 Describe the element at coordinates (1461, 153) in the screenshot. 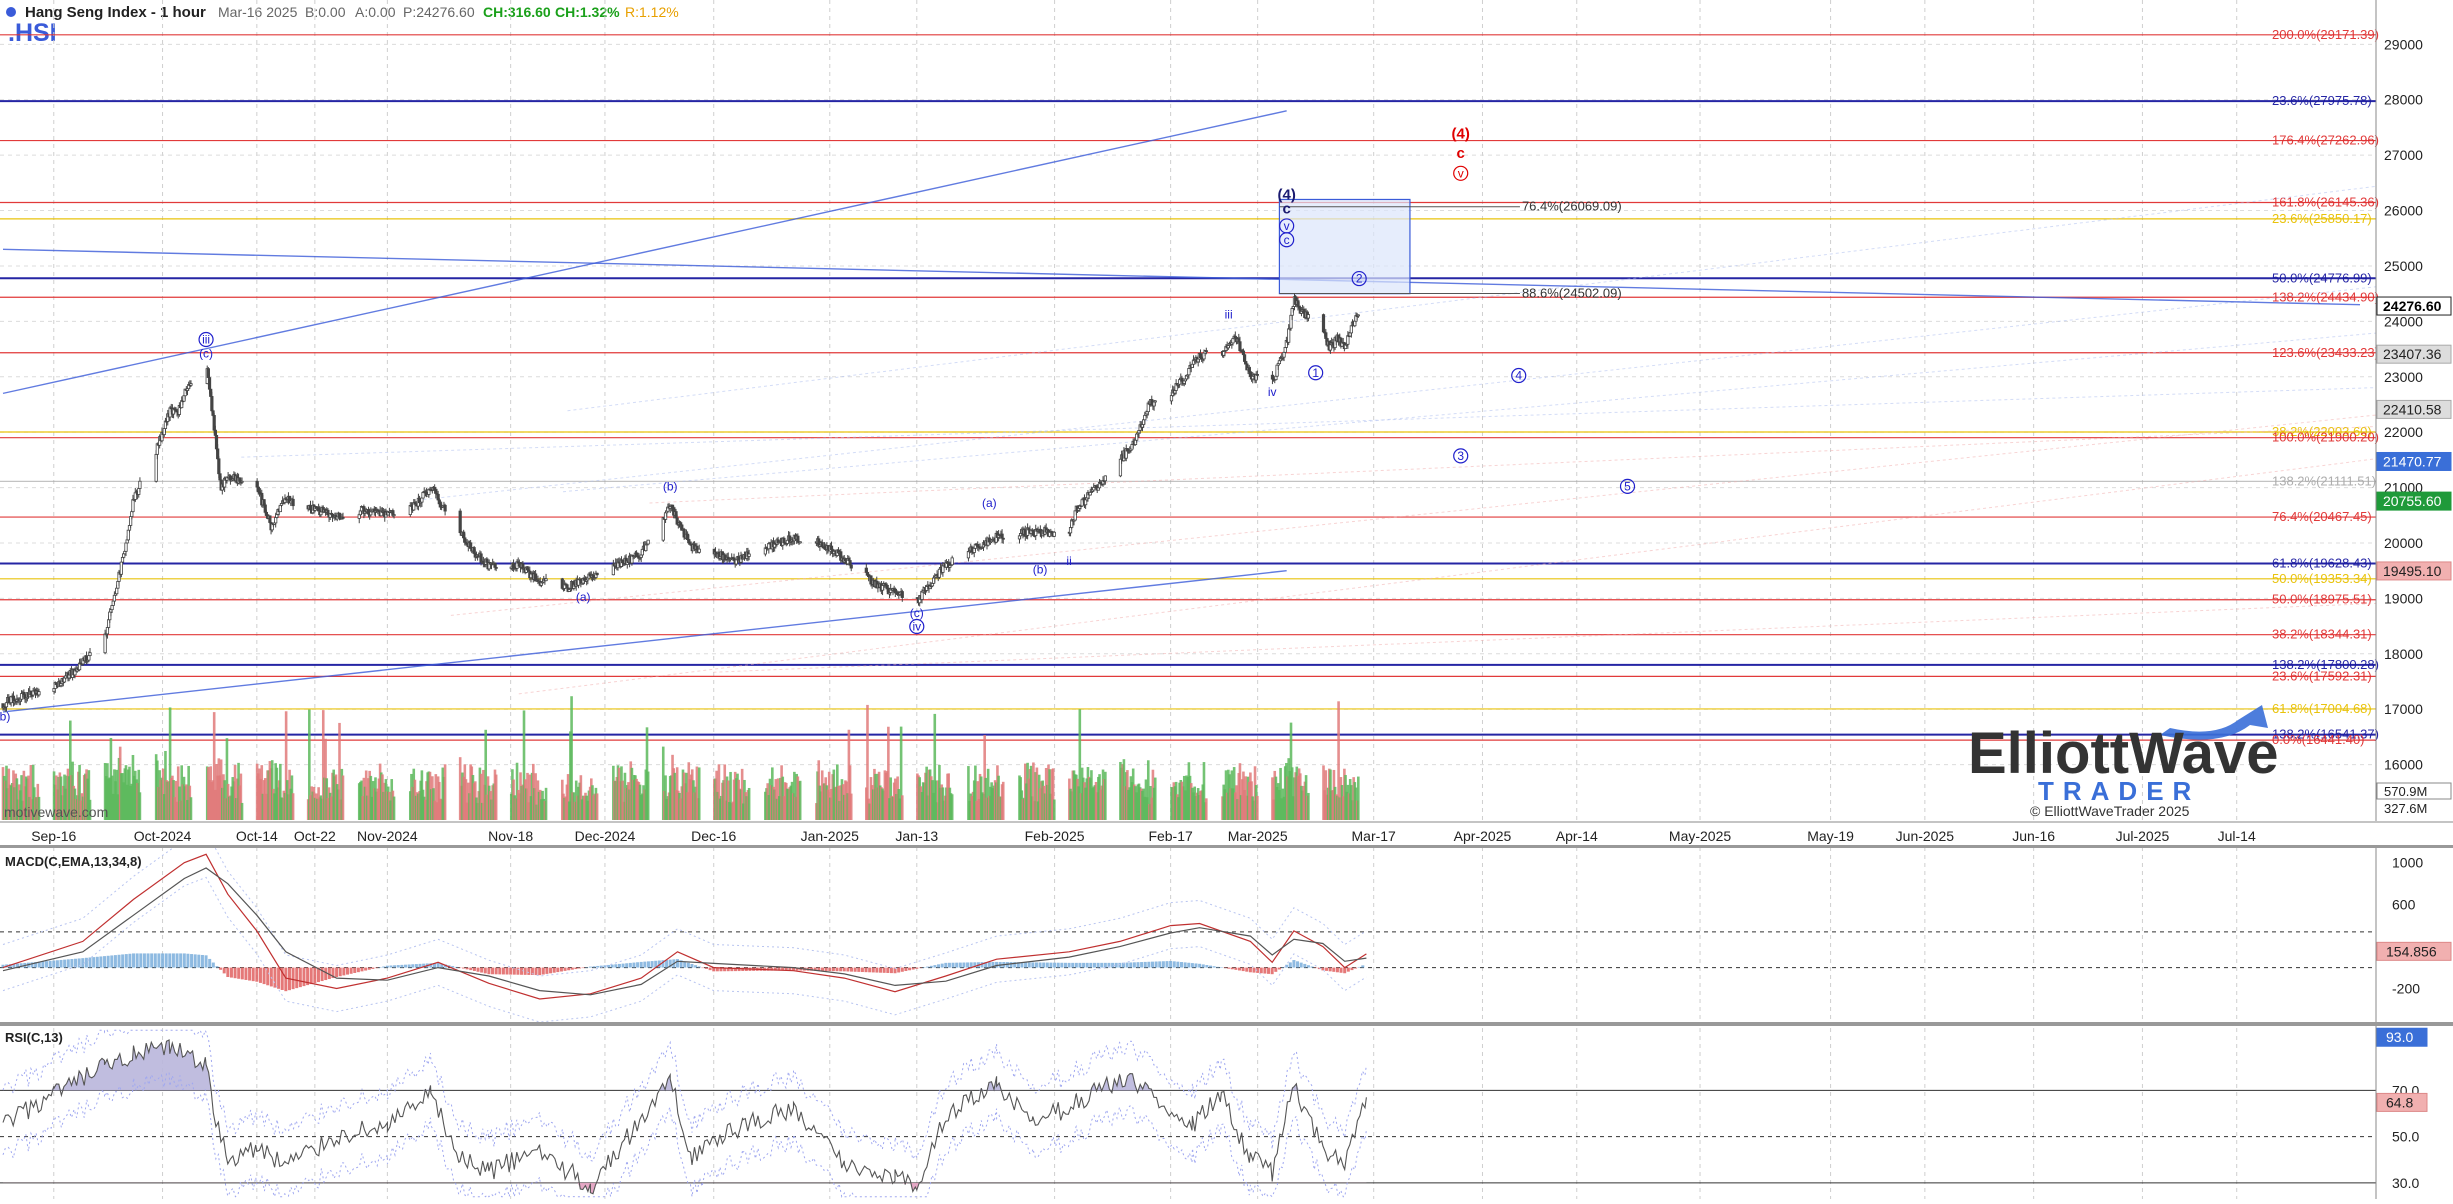

I see `wave-label: c` at that location.